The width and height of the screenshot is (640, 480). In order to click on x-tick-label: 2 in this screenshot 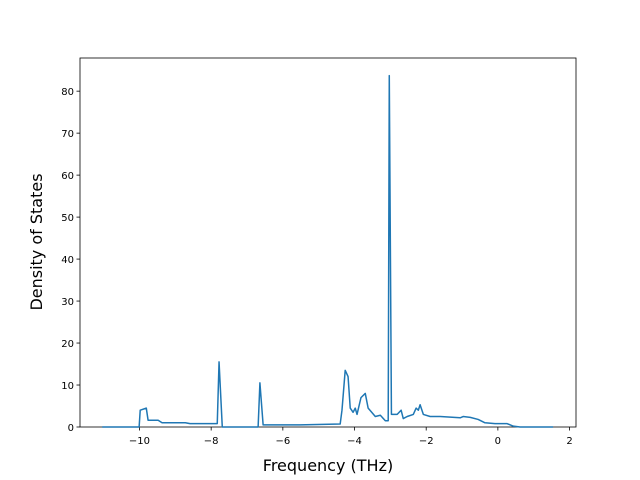, I will do `click(569, 441)`.